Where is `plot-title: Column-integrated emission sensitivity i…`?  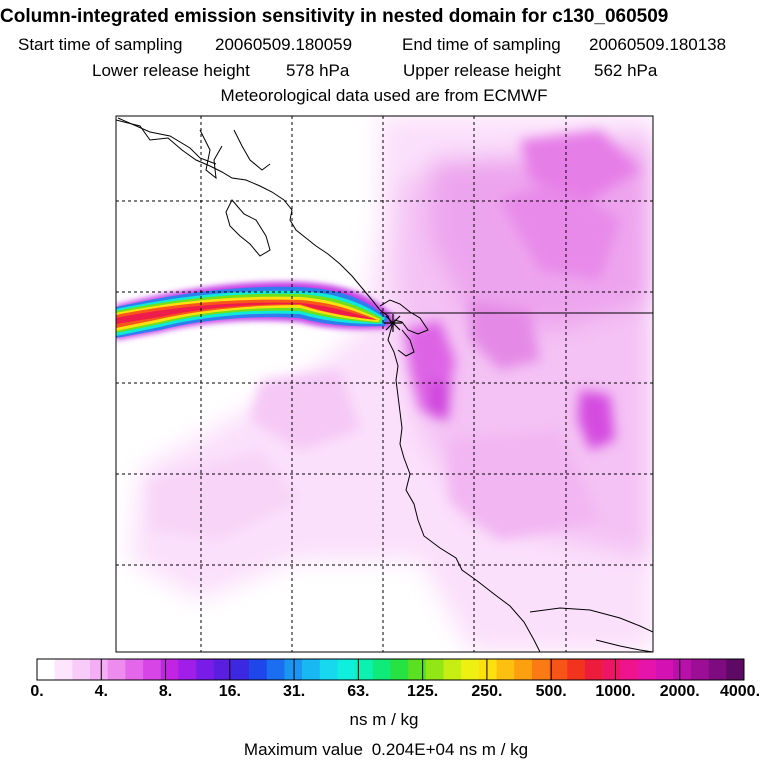 plot-title: Column-integrated emission sensitivity i… is located at coordinates (334, 16).